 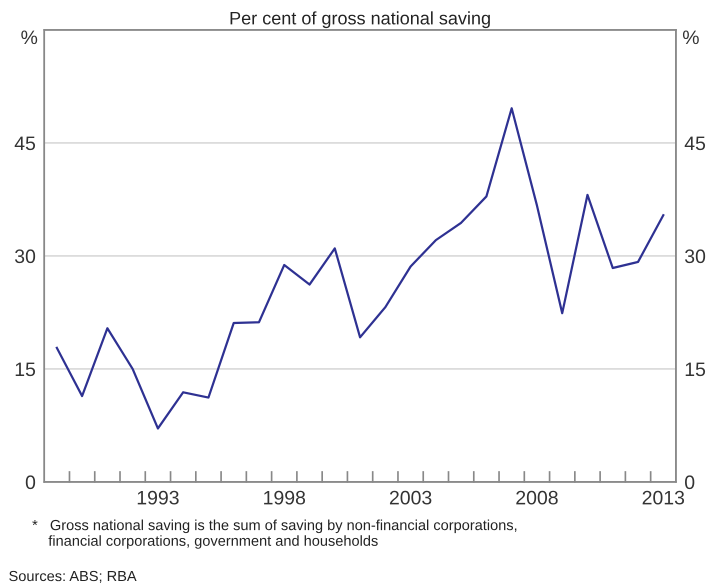 I want to click on y2-tick-label: 45, so click(x=695, y=143).